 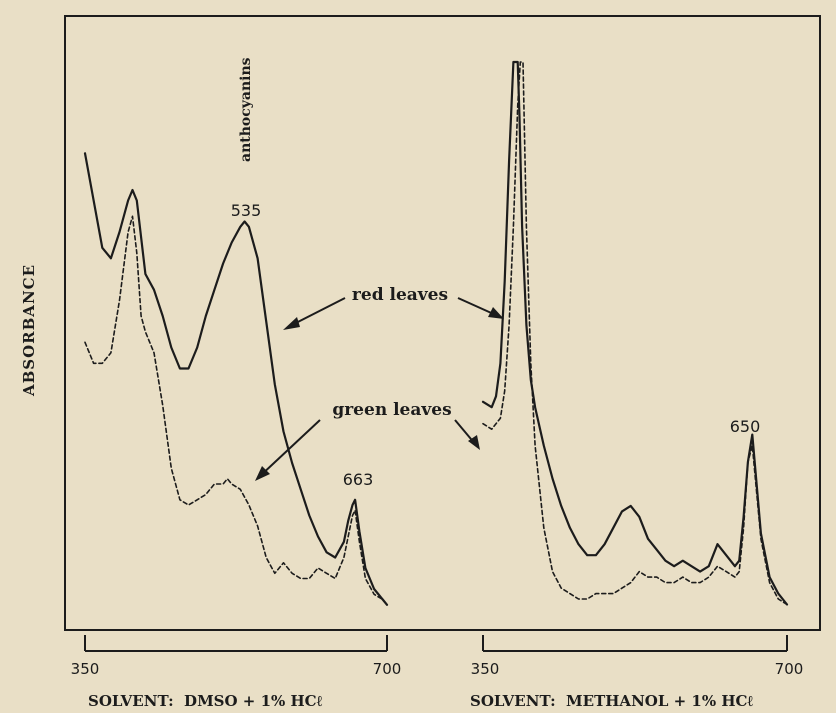 I want to click on peak-label-650: 650, so click(x=745, y=426).